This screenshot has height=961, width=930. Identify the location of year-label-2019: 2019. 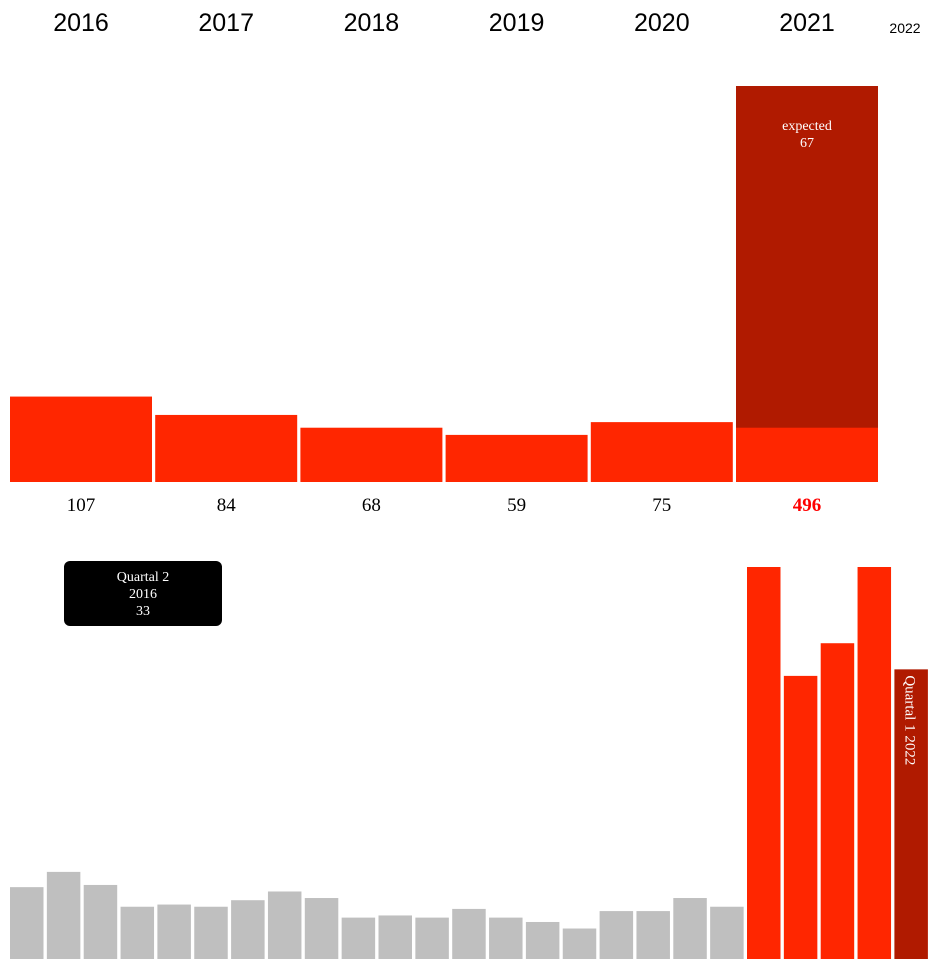
(517, 23).